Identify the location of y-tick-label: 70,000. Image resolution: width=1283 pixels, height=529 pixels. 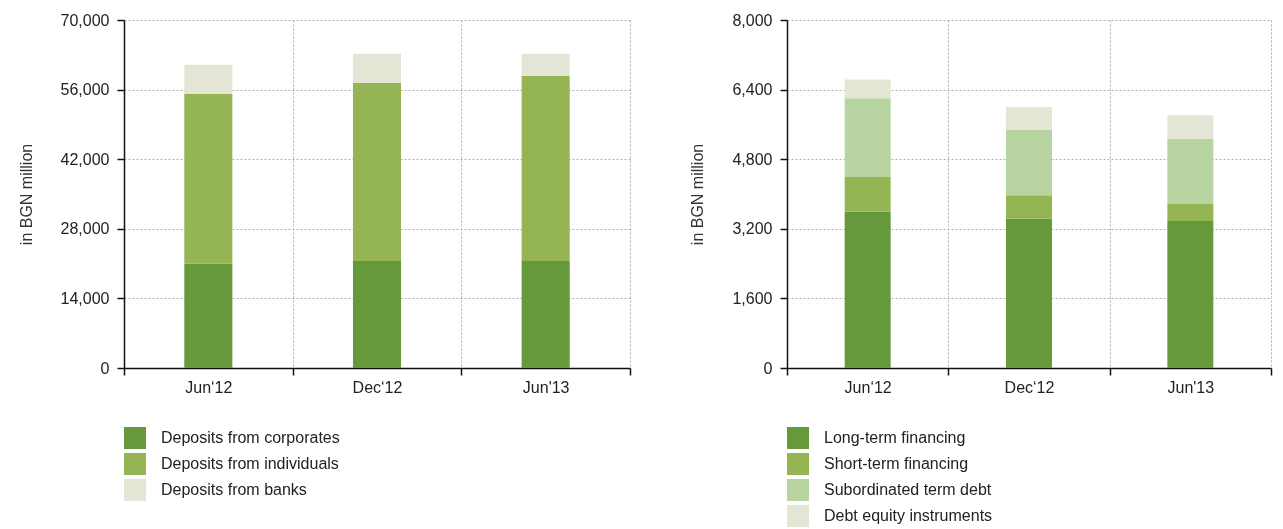
(85, 20).